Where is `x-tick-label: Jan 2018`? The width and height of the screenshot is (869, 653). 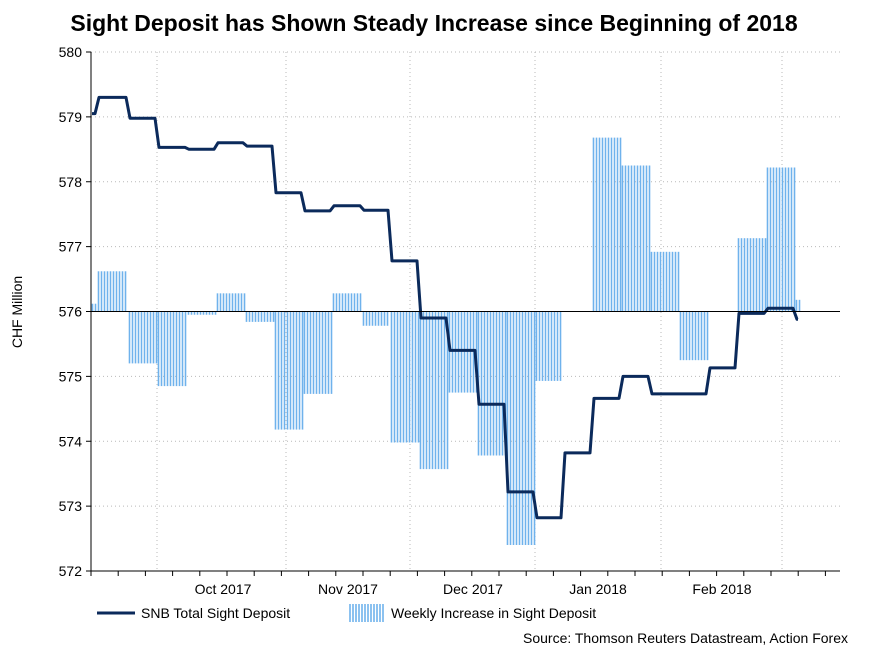 x-tick-label: Jan 2018 is located at coordinates (598, 589).